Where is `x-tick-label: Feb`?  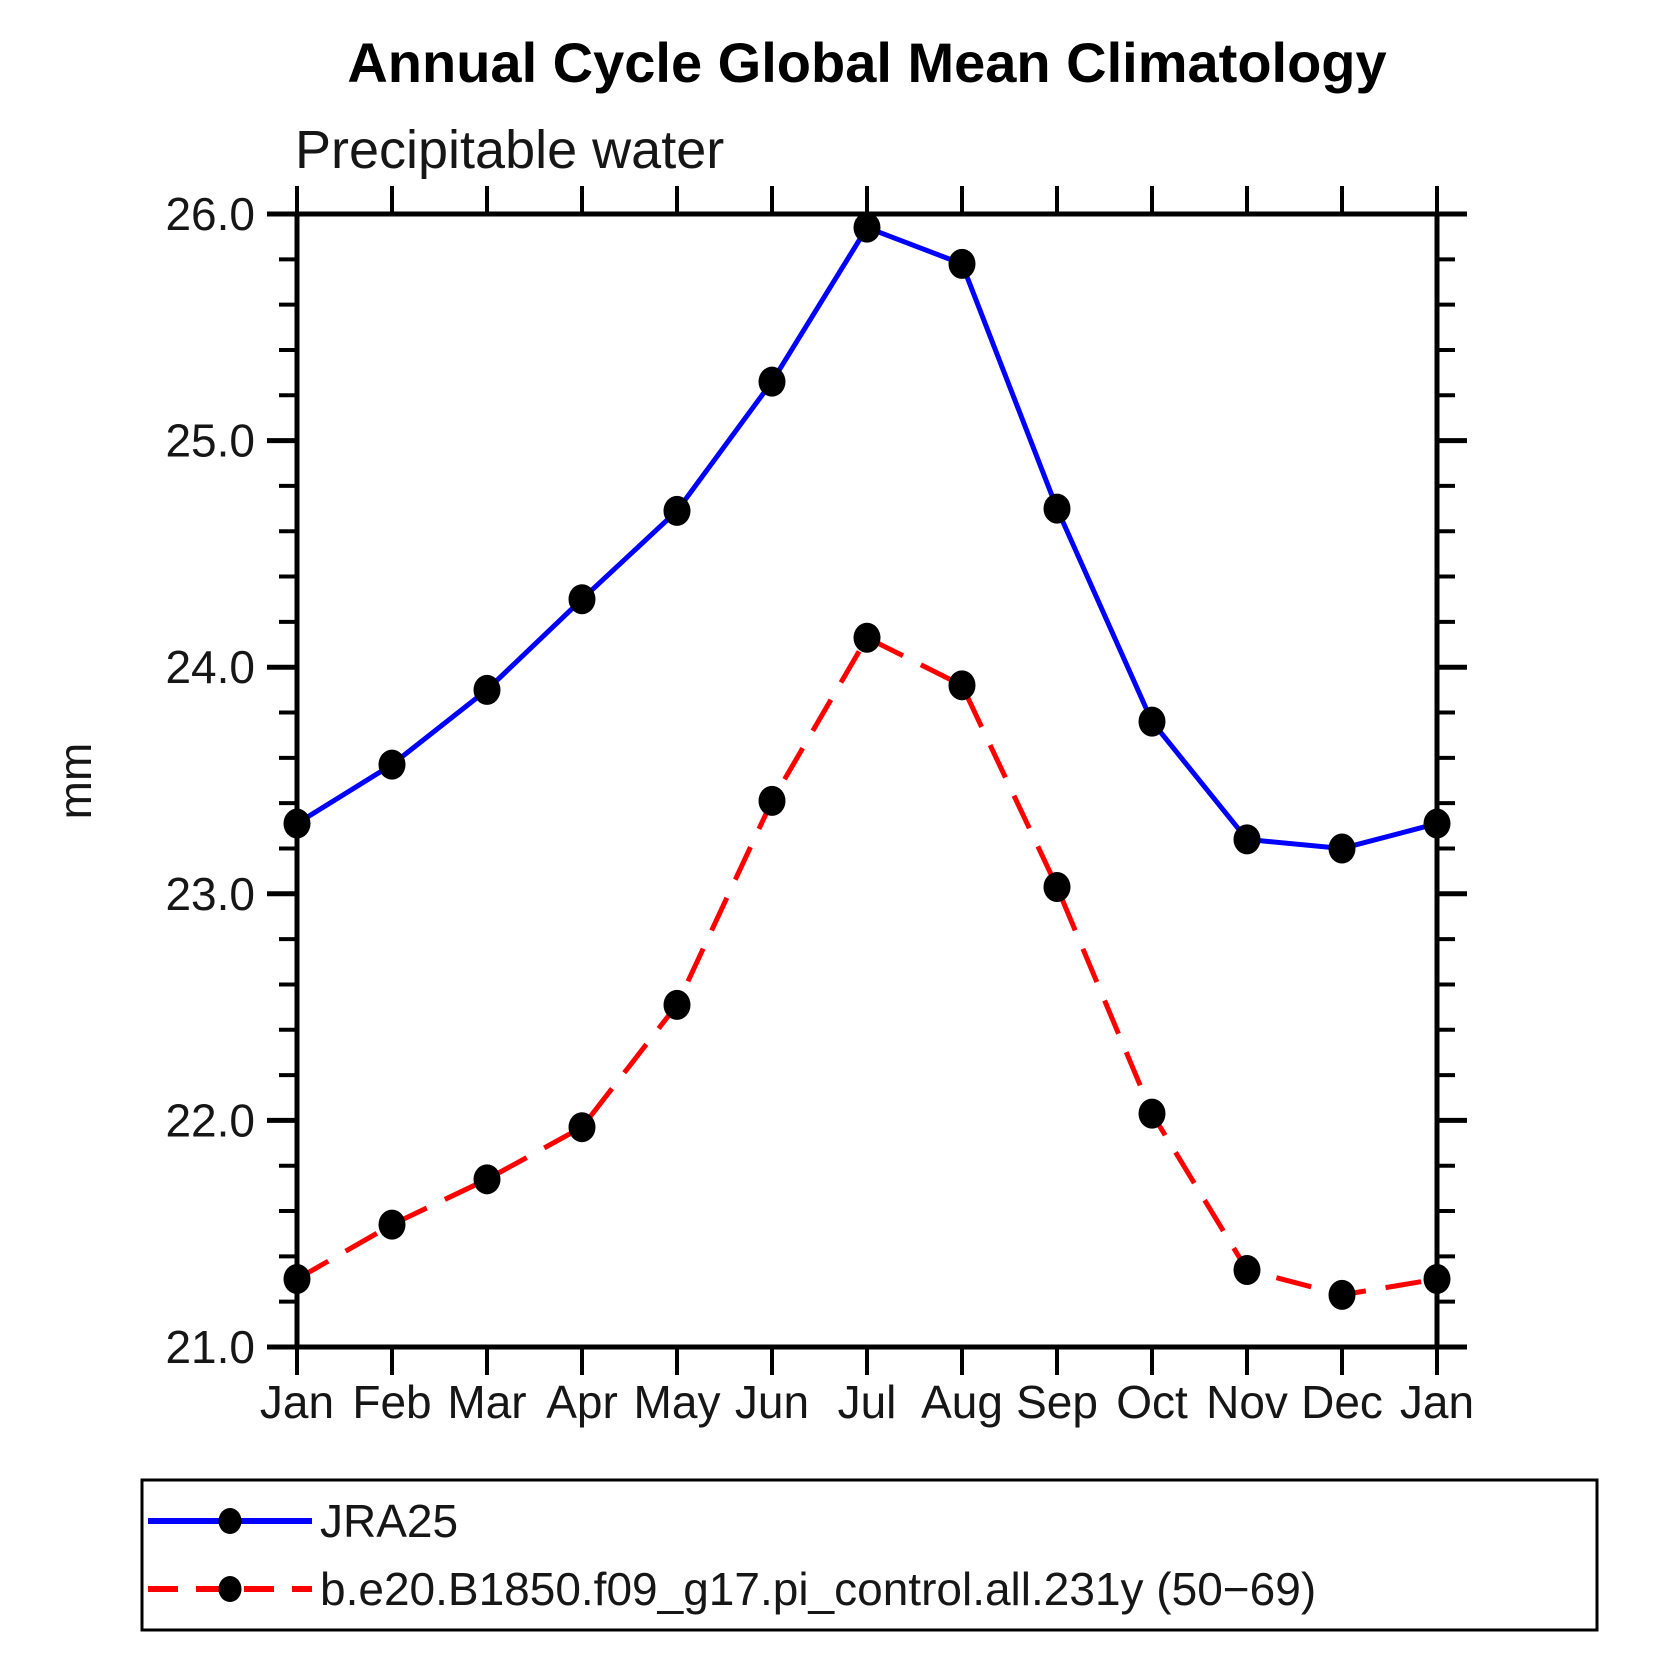
x-tick-label: Feb is located at coordinates (391, 1402).